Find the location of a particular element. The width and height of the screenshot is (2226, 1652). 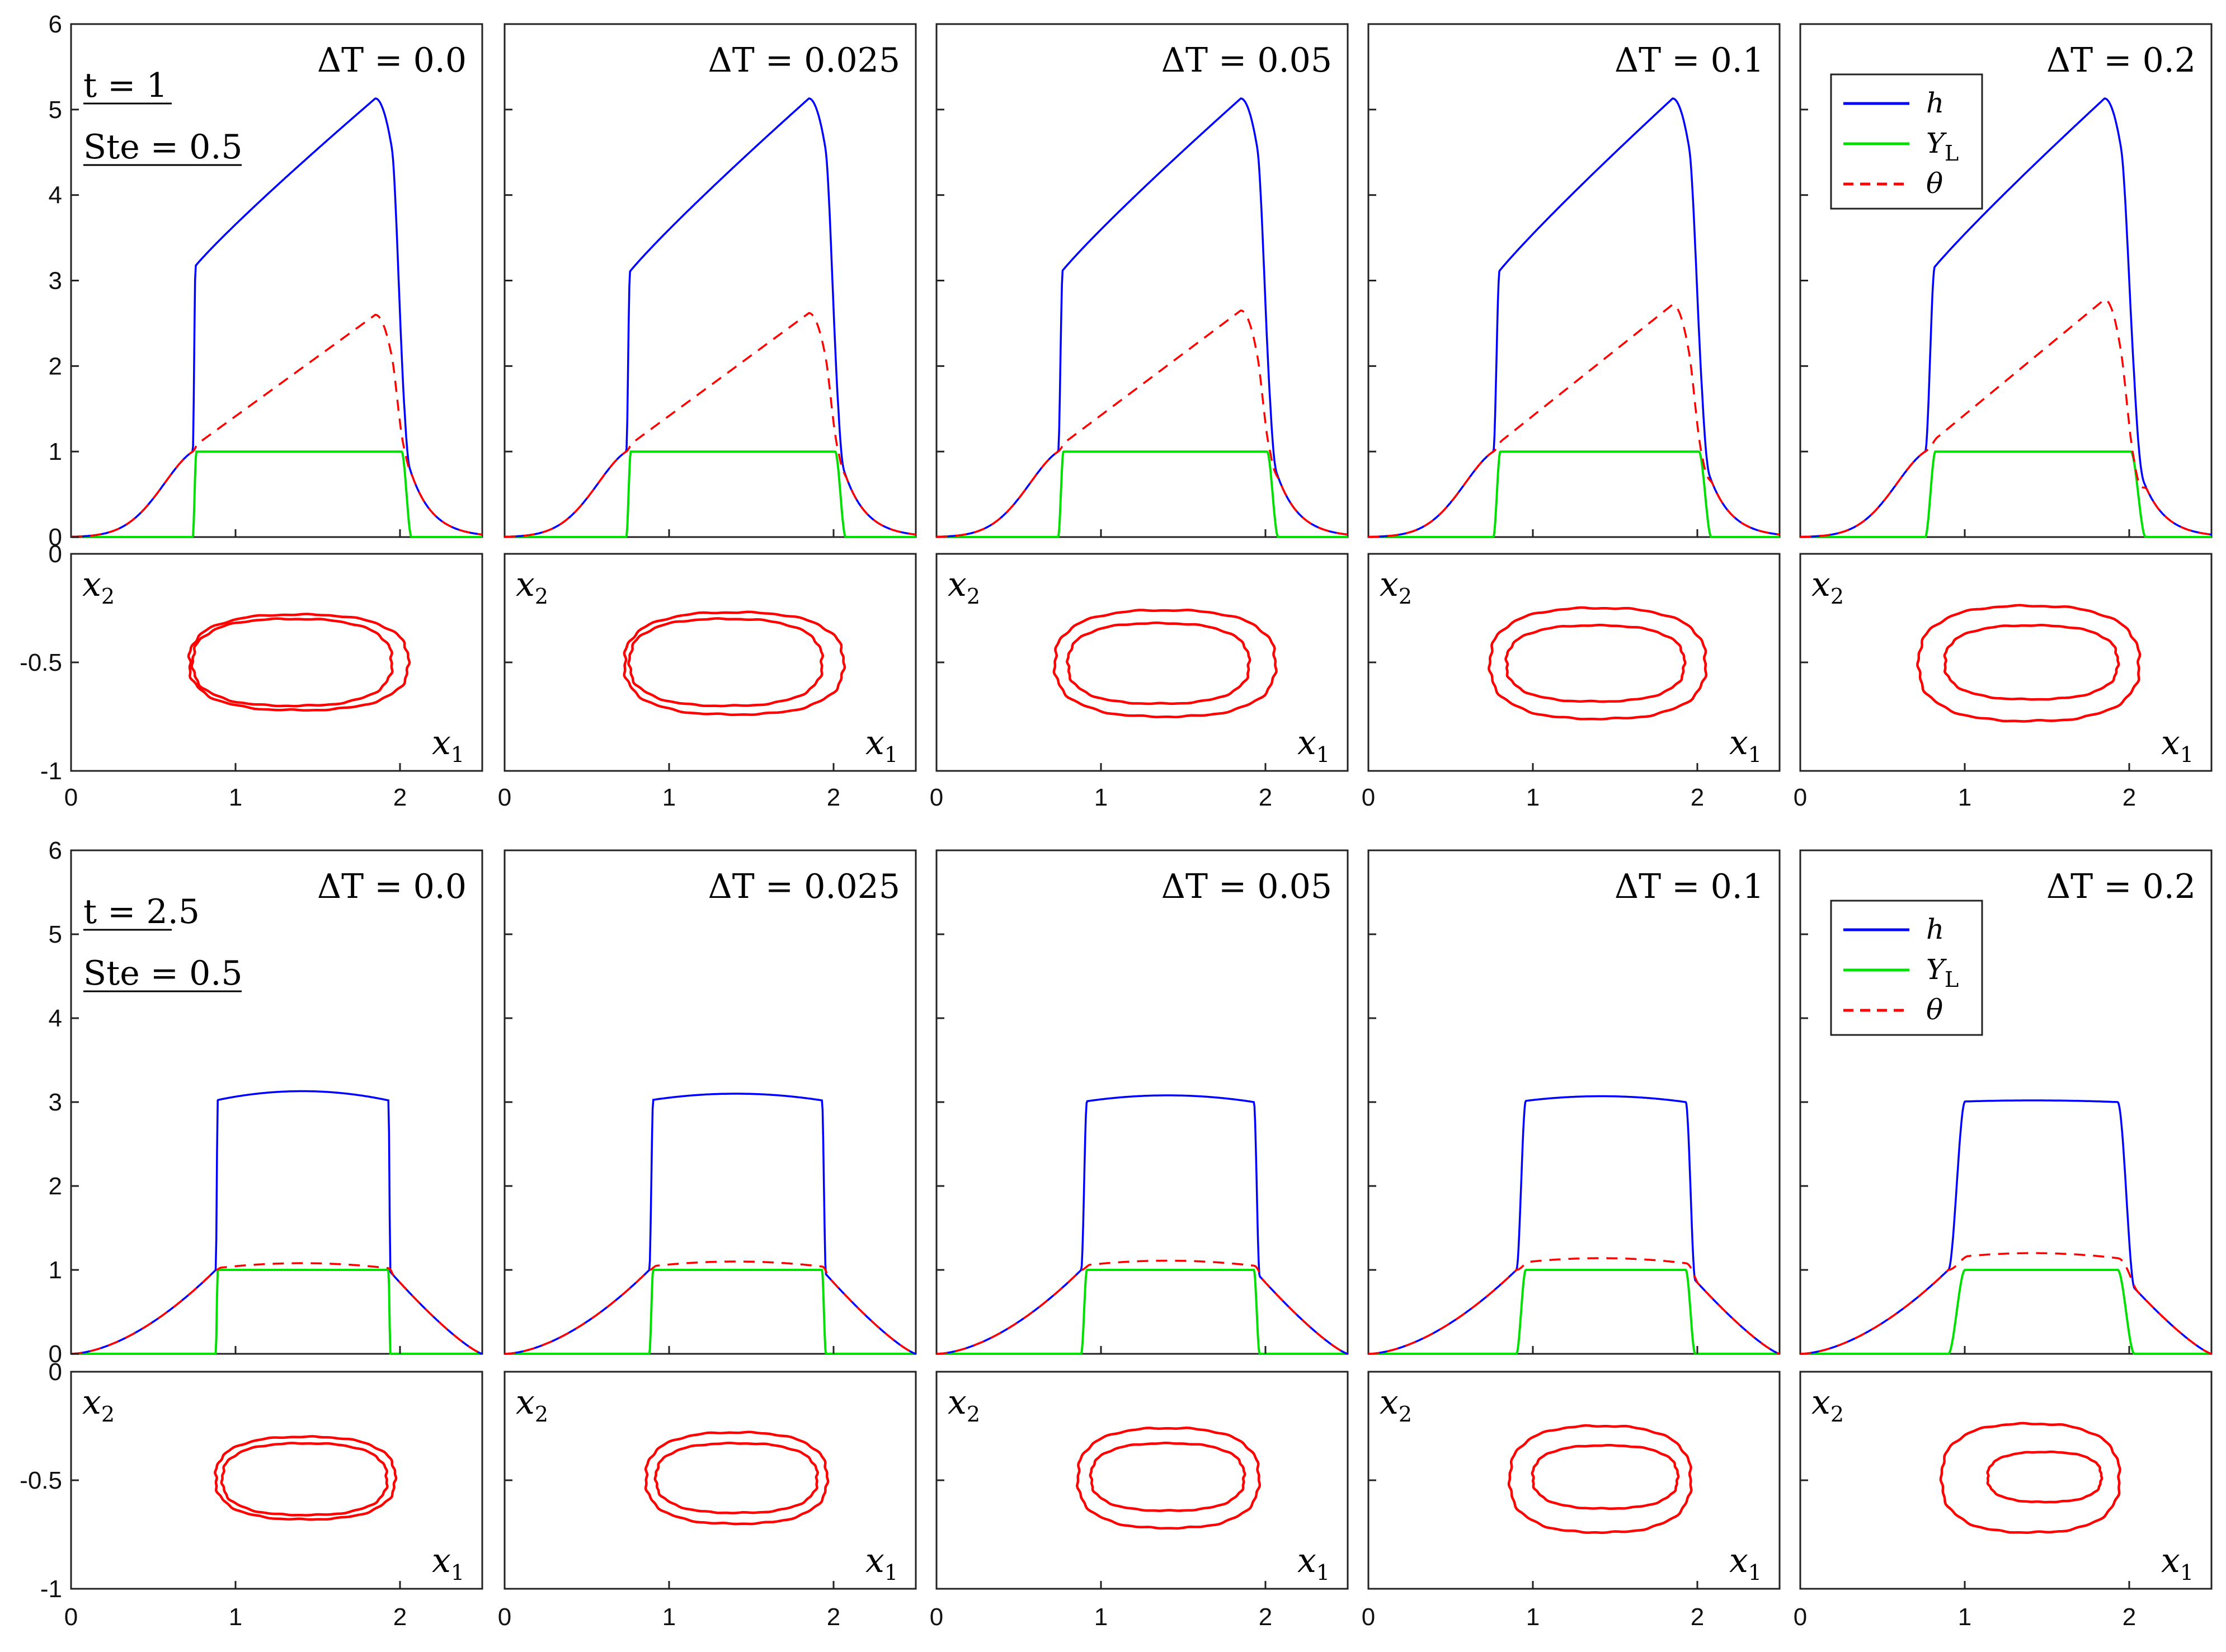

profile-panel: ΔT = 0.0 0 1 2 3 4 5 6 t = 1 Ste = 0.5 is located at coordinates (266, 281).